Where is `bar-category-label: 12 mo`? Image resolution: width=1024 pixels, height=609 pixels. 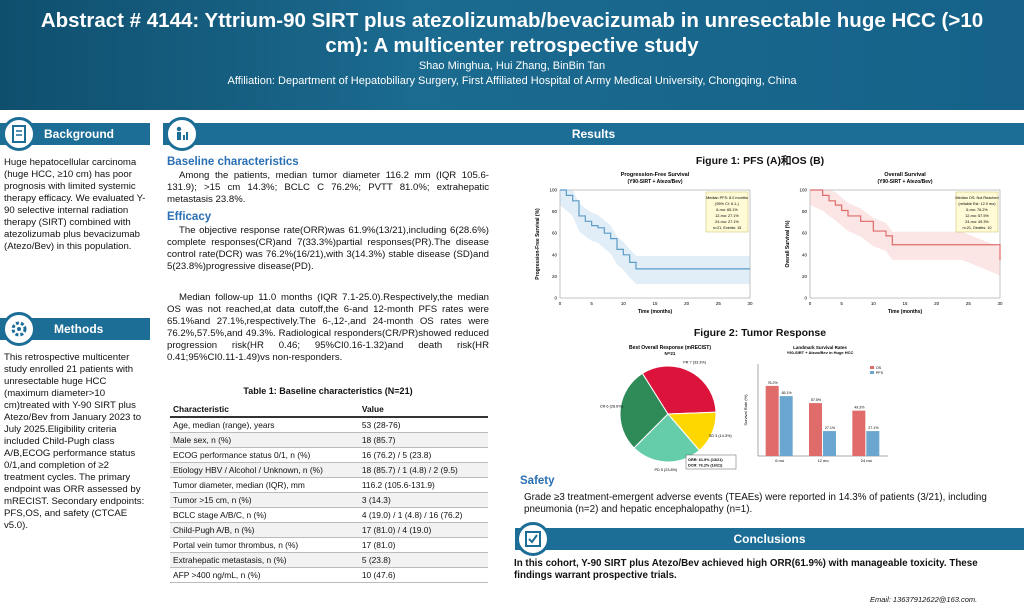 bar-category-label: 12 mo is located at coordinates (823, 460).